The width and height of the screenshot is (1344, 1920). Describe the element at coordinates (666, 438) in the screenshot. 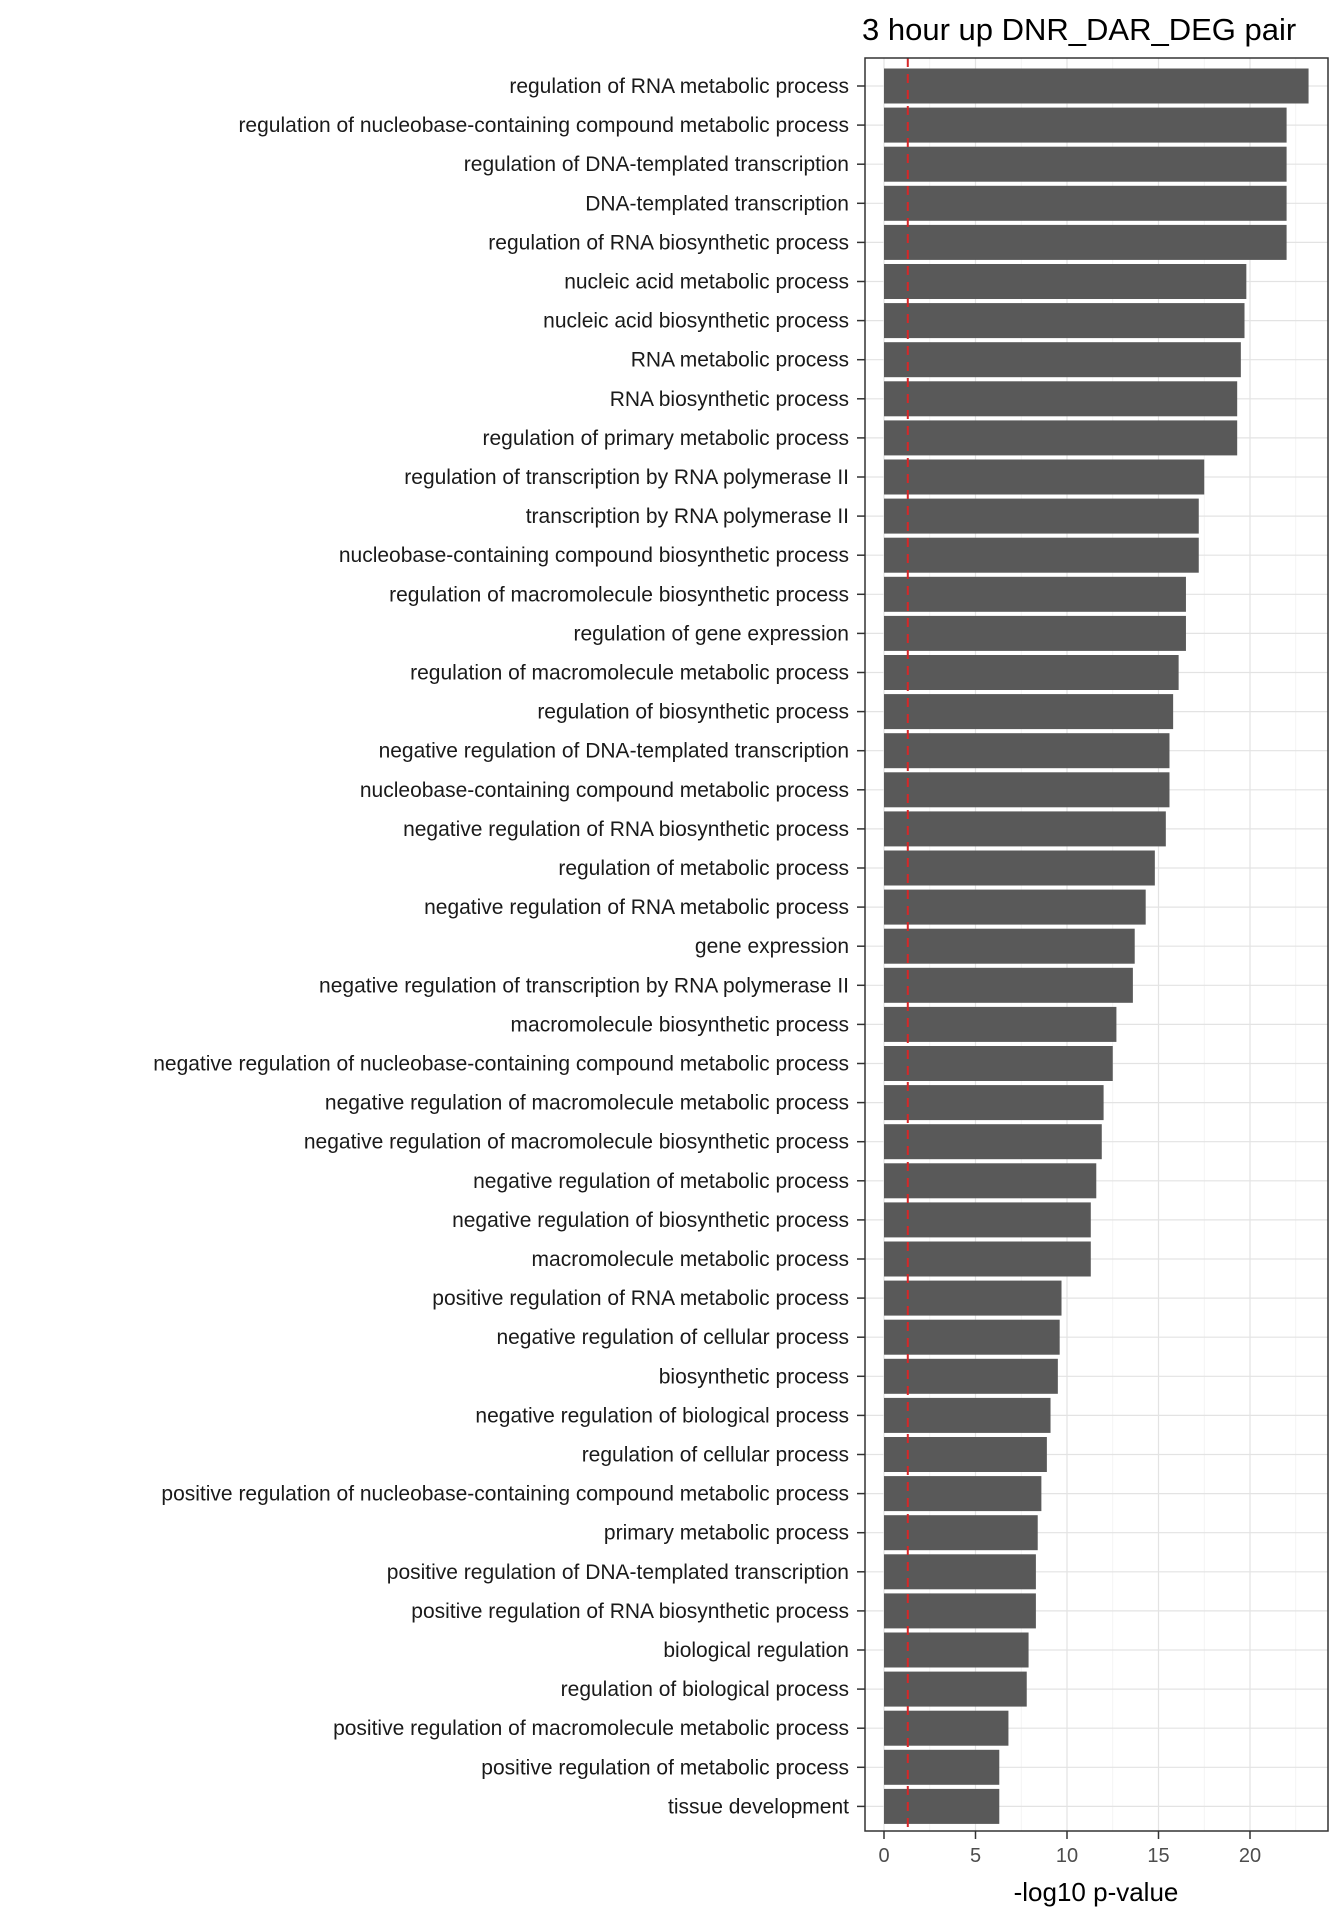

I see `category-label: regulation of primary metabolic process` at that location.